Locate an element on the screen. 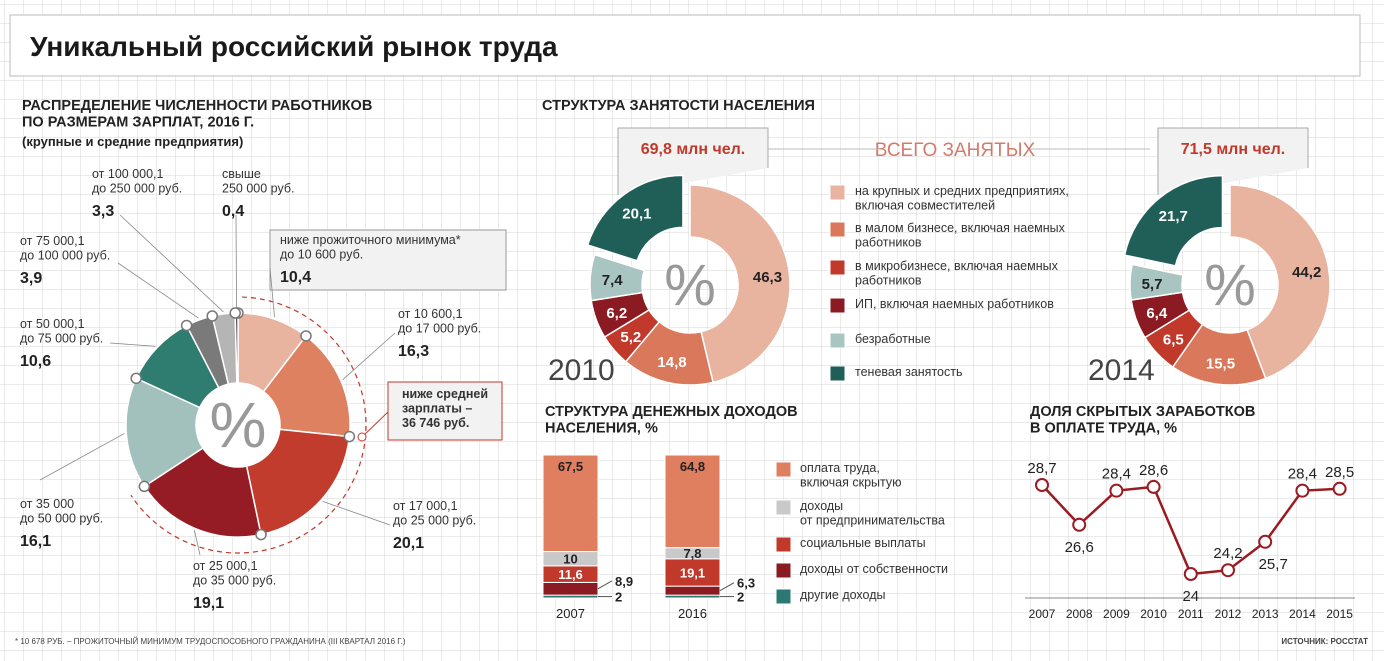 This screenshot has width=1384, height=661. legend-label: социальные выплаты is located at coordinates (863, 543).